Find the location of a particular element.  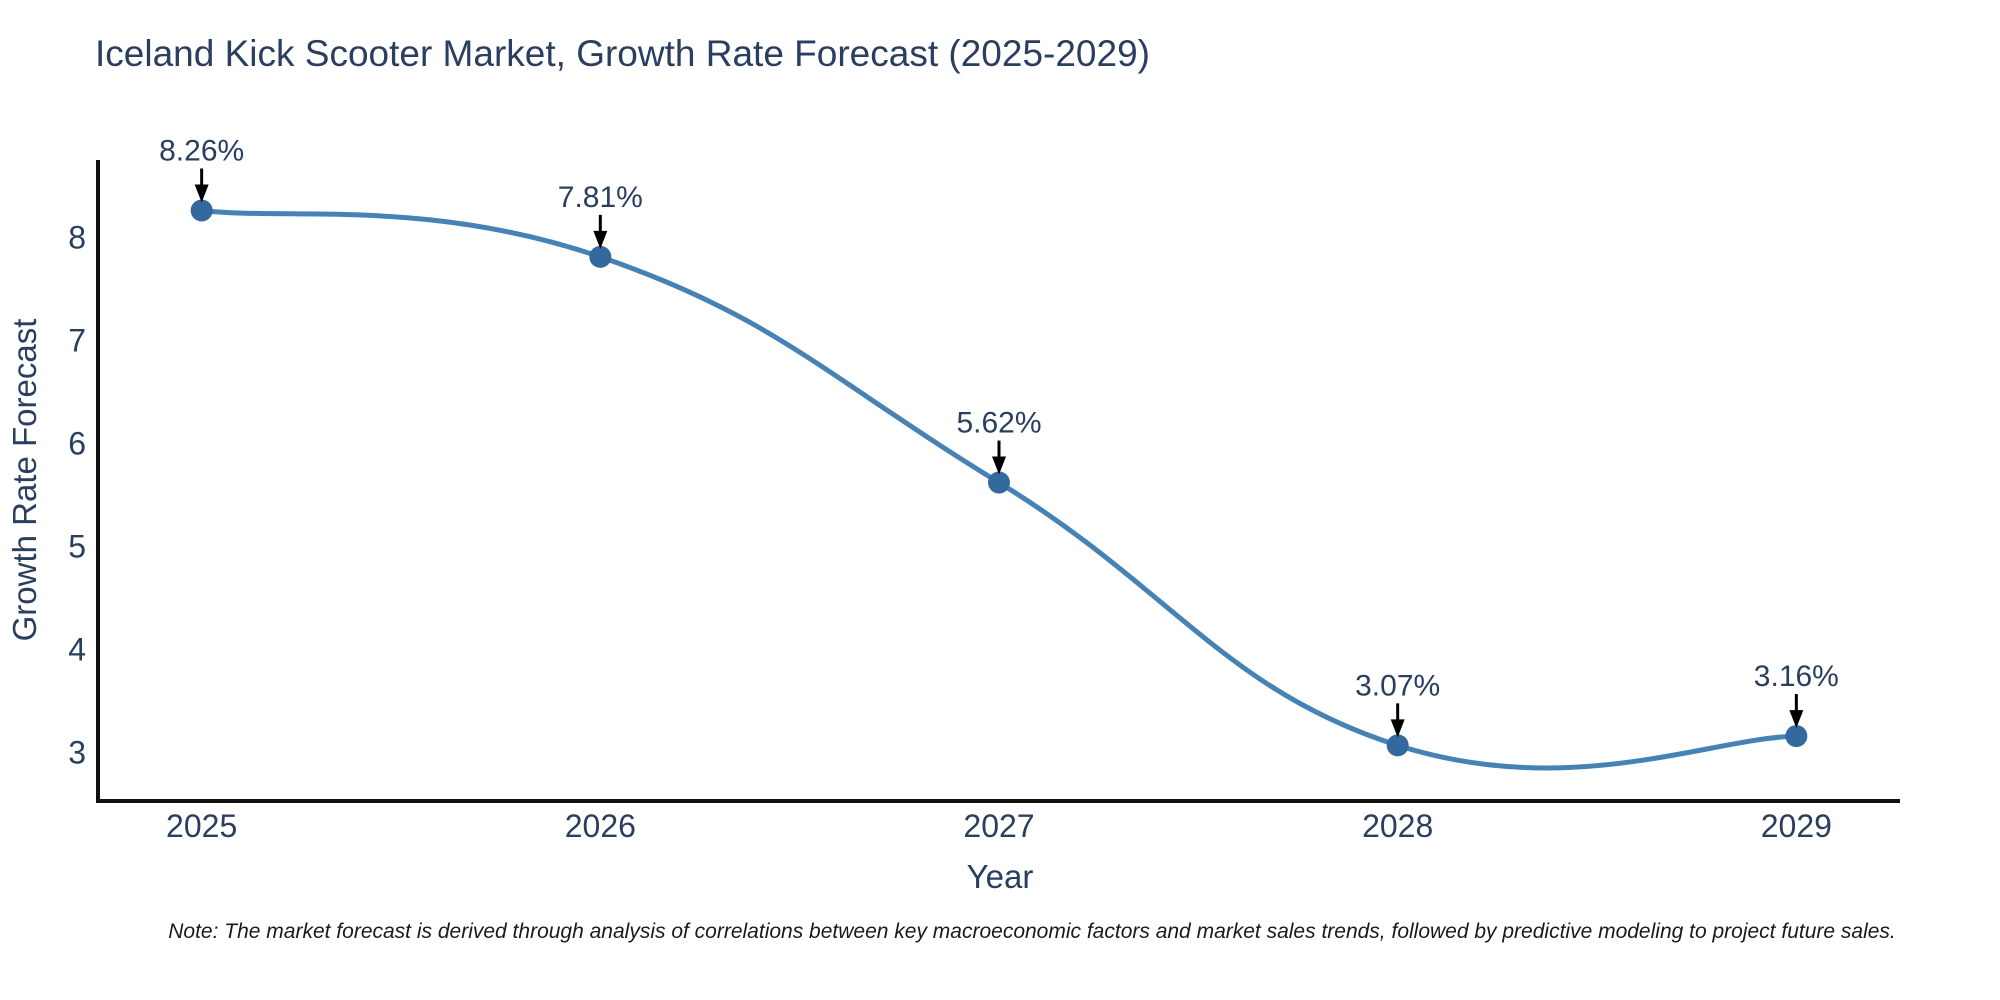

y-tick-label: 8 is located at coordinates (77, 237).